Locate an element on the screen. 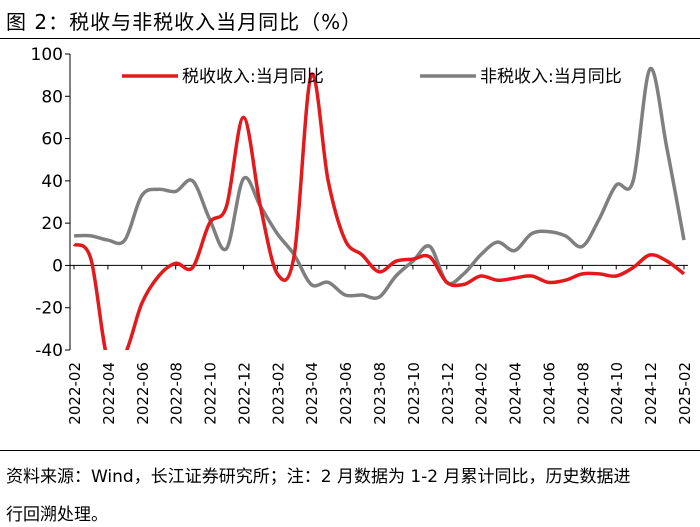 The width and height of the screenshot is (700, 527). x-tick-label: 2023-08 is located at coordinates (380, 393).